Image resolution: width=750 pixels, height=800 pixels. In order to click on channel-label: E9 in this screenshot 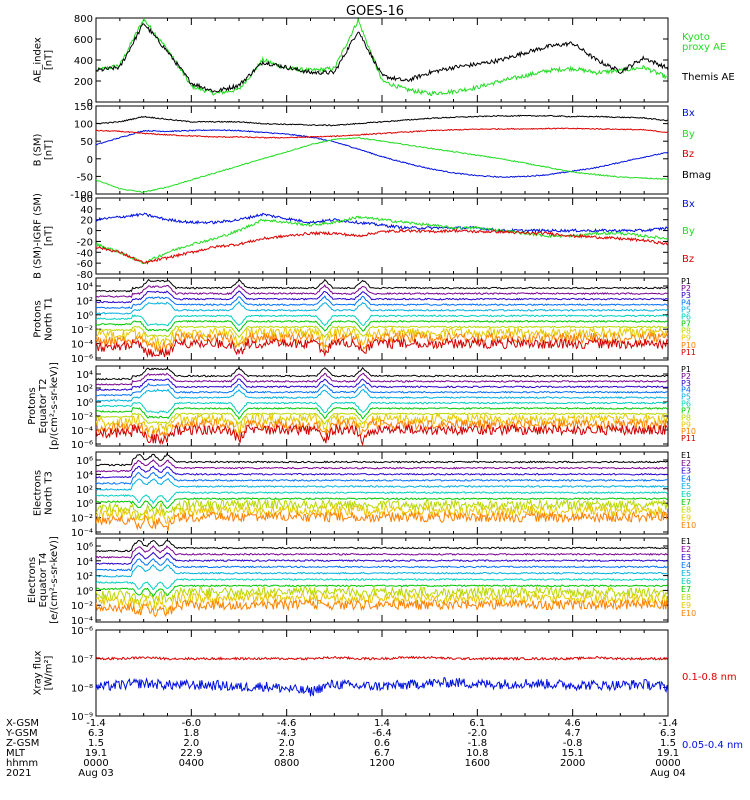, I will do `click(686, 517)`.